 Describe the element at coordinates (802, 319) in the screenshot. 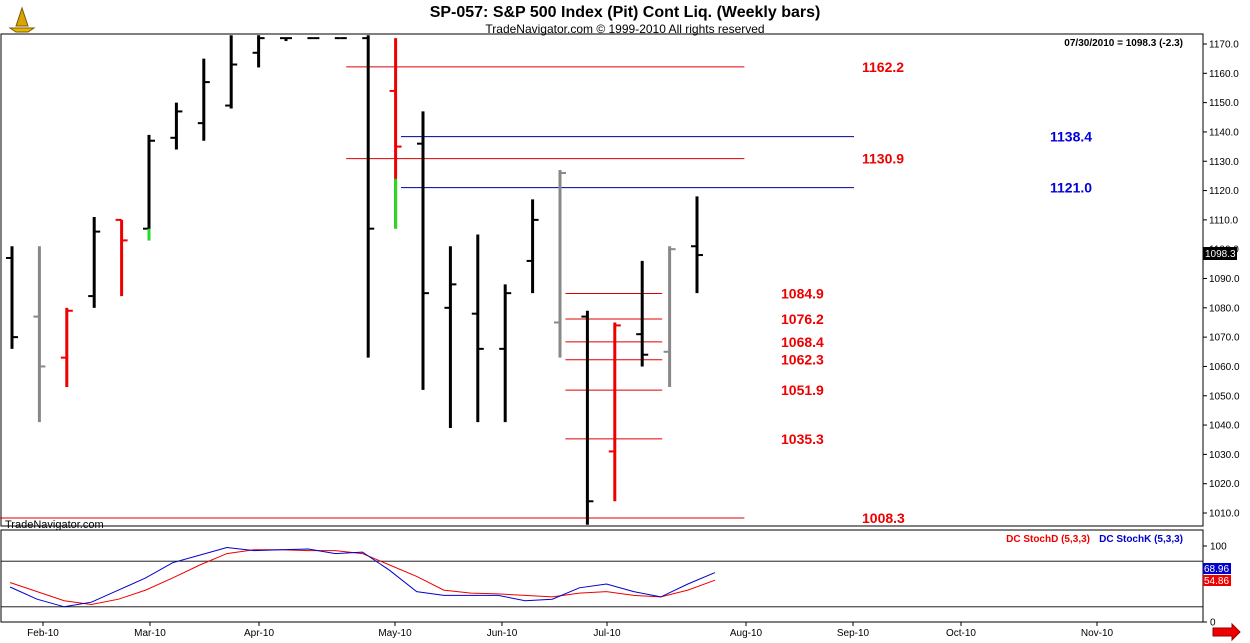

I see `level-label: 1076.2` at that location.